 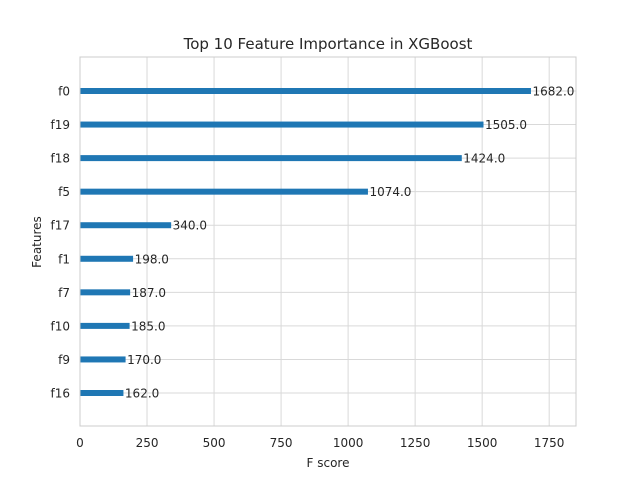 What do you see at coordinates (281, 443) in the screenshot?
I see `x-tick-label: 750` at bounding box center [281, 443].